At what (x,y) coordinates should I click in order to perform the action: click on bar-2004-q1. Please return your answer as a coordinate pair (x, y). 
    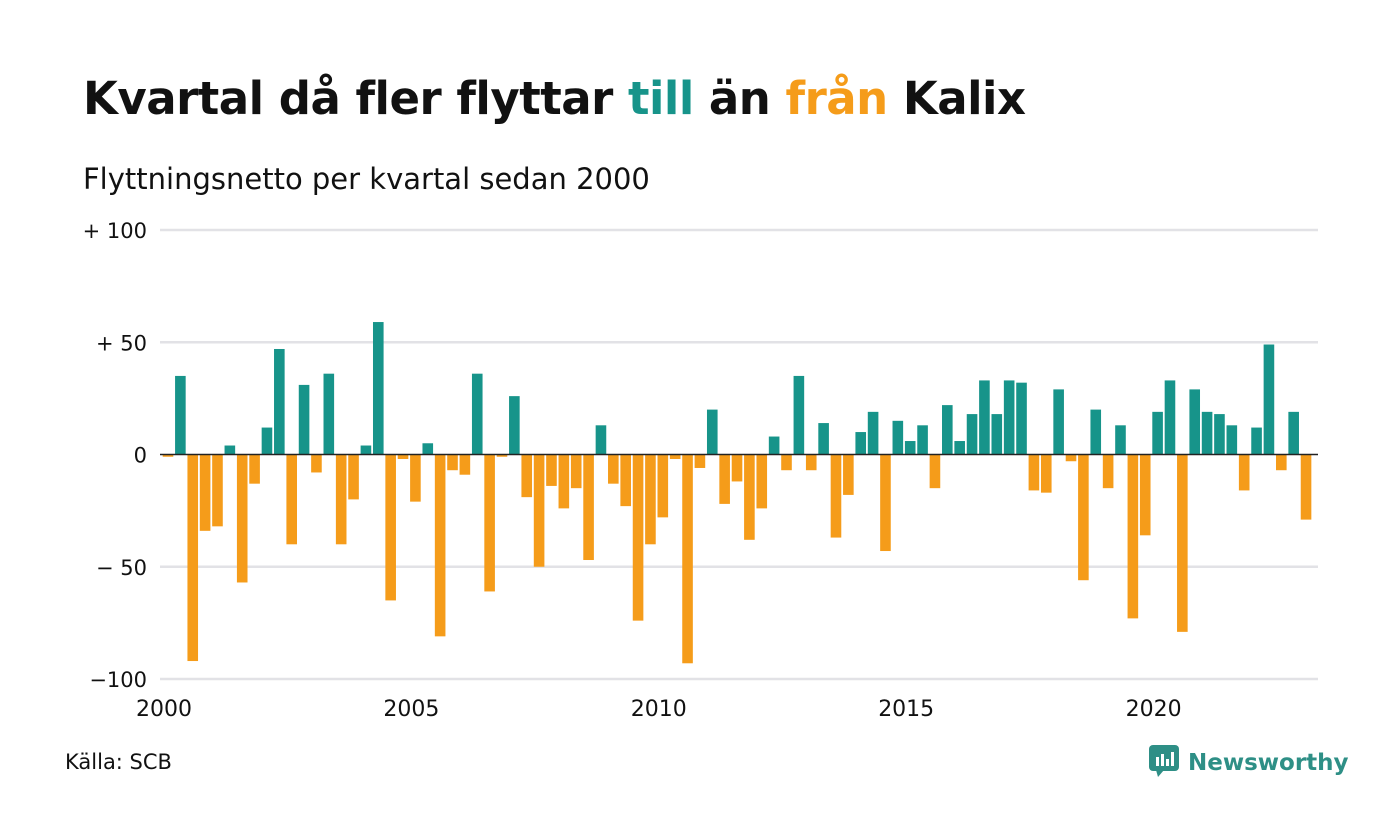
    Looking at the image, I should click on (366, 450).